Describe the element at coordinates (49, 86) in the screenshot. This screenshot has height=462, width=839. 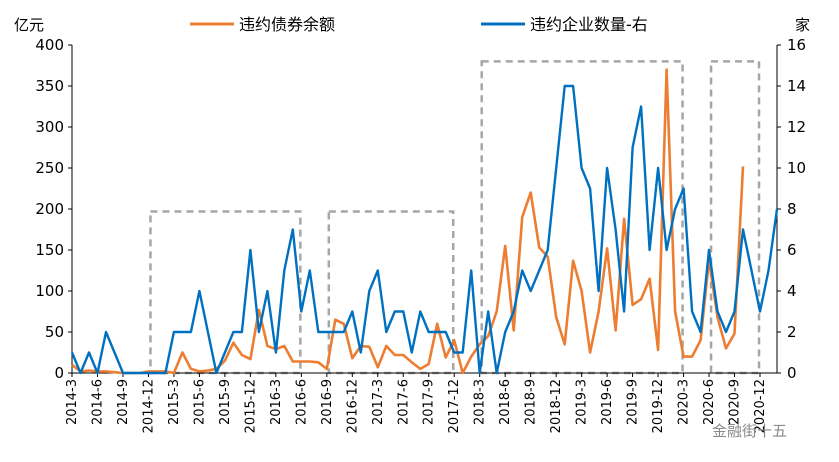
I see `left-tick-label: 350` at that location.